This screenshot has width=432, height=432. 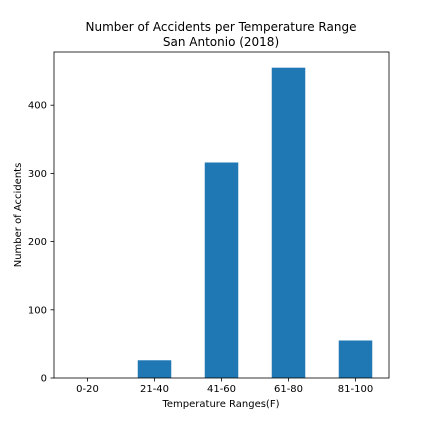 What do you see at coordinates (221, 42) in the screenshot?
I see `chart-subtitle: San Antonio (2018)` at bounding box center [221, 42].